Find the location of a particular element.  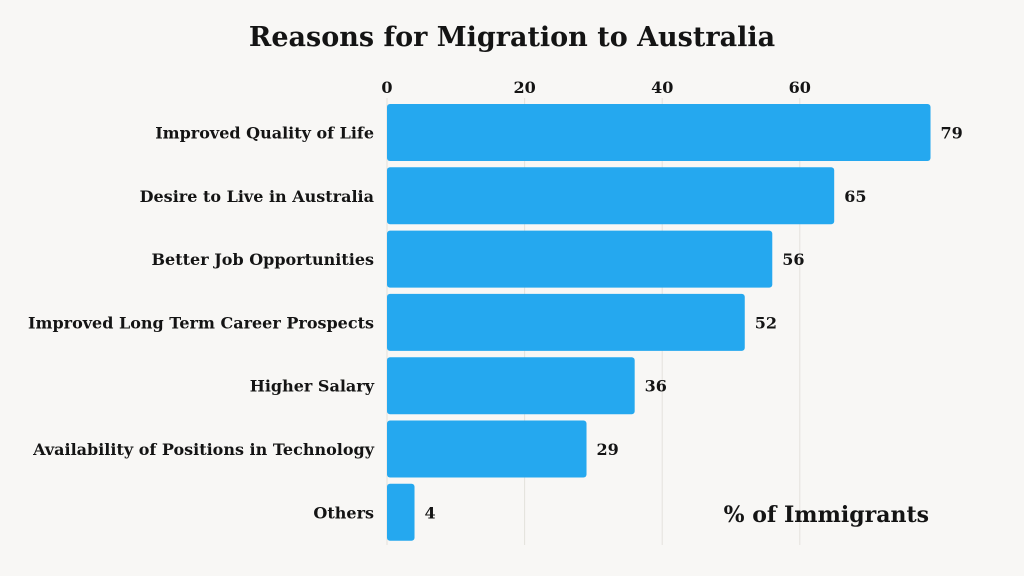

value-label: 56 is located at coordinates (793, 259).